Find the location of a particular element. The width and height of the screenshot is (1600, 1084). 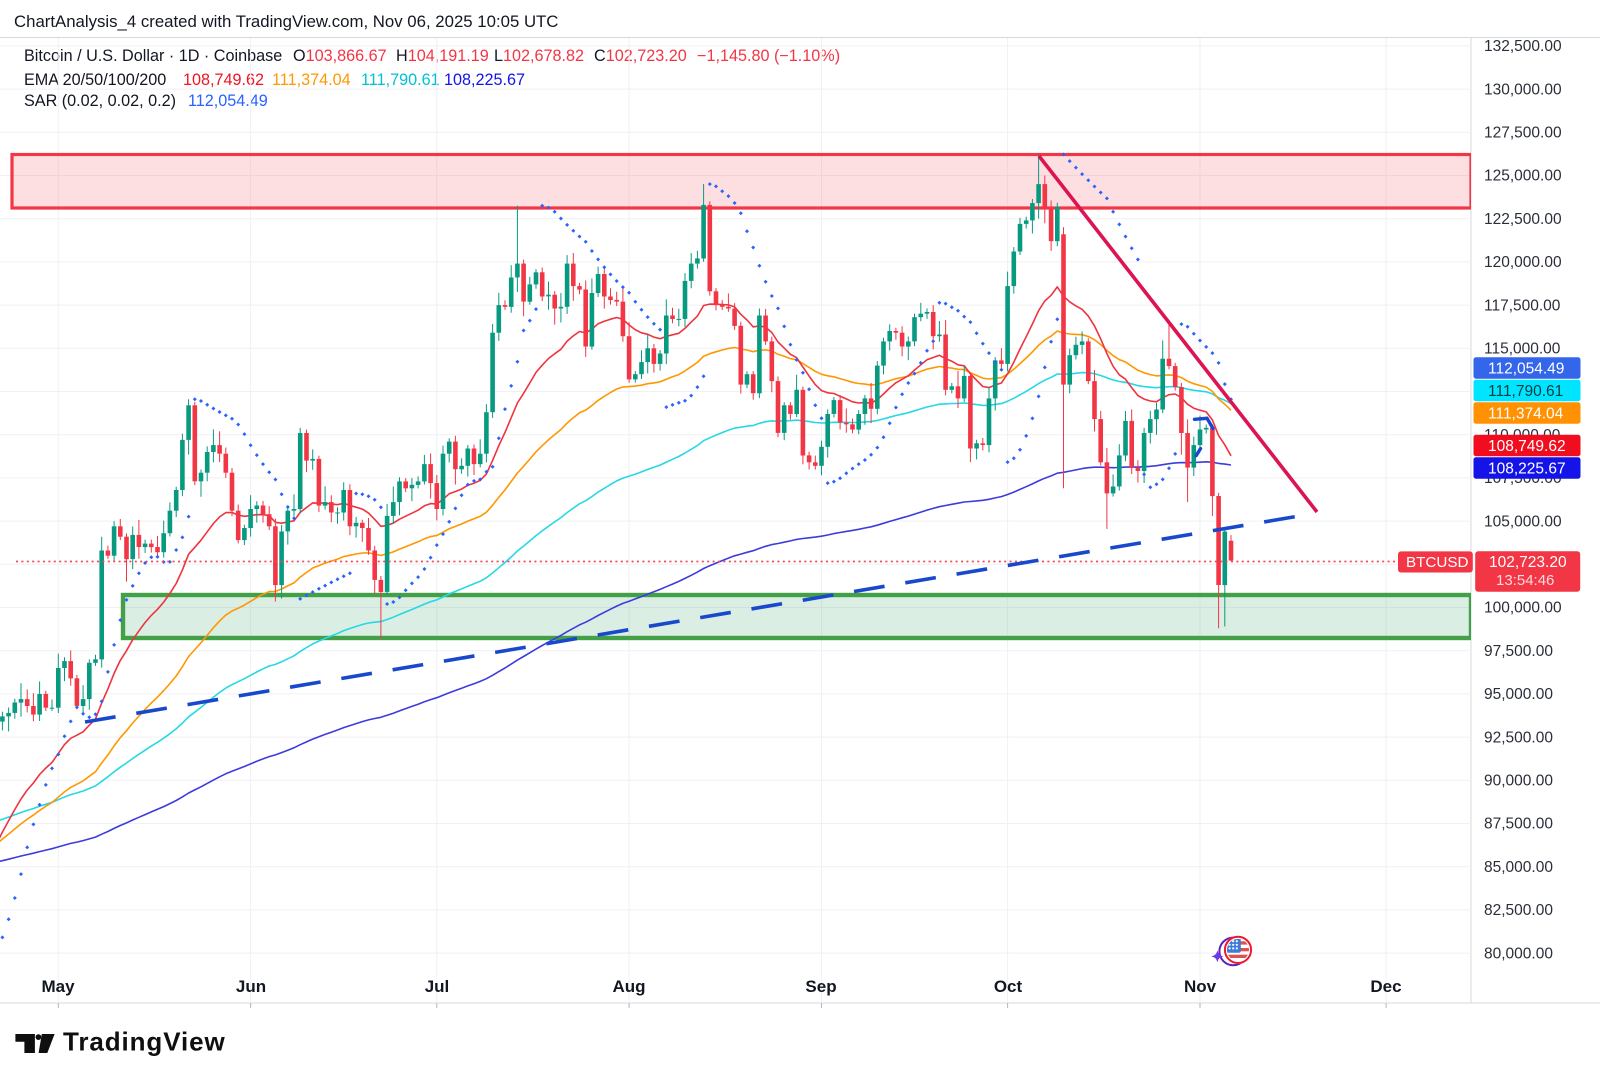

svg-text: 105,000.00 is located at coordinates (1523, 521).